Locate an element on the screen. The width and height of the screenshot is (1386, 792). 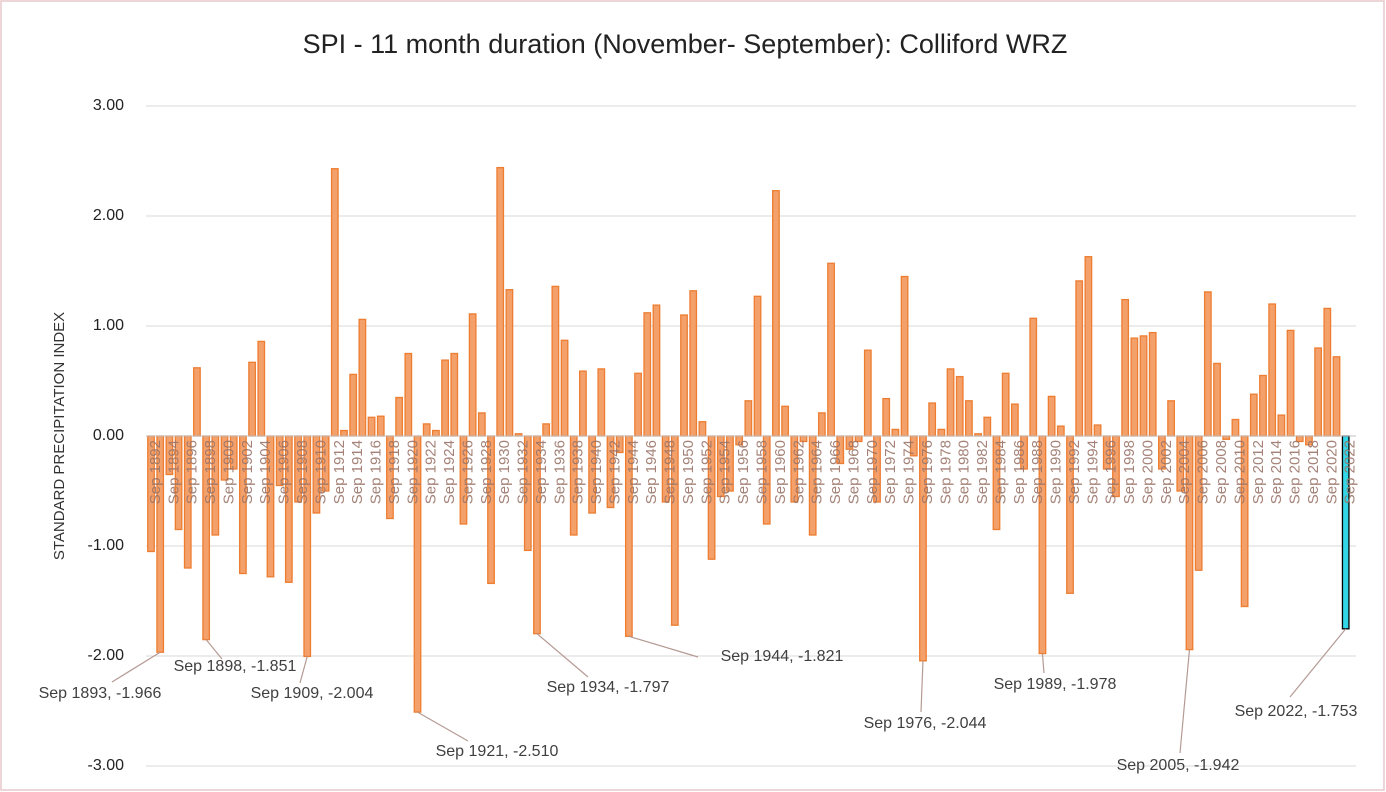
x-tick-label: Sep 1926 is located at coordinates (467, 472).